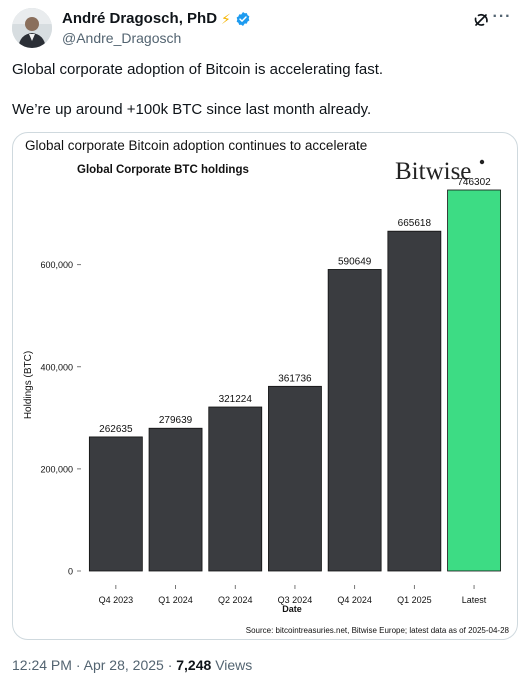  Describe the element at coordinates (56, 367) in the screenshot. I see `y-tick-label: 400,000` at that location.